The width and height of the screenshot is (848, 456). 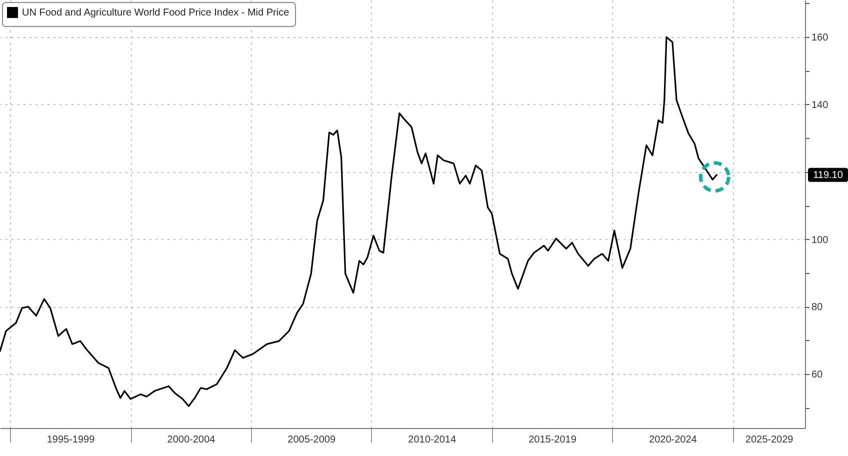 What do you see at coordinates (820, 38) in the screenshot?
I see `y-tick-label: 160` at bounding box center [820, 38].